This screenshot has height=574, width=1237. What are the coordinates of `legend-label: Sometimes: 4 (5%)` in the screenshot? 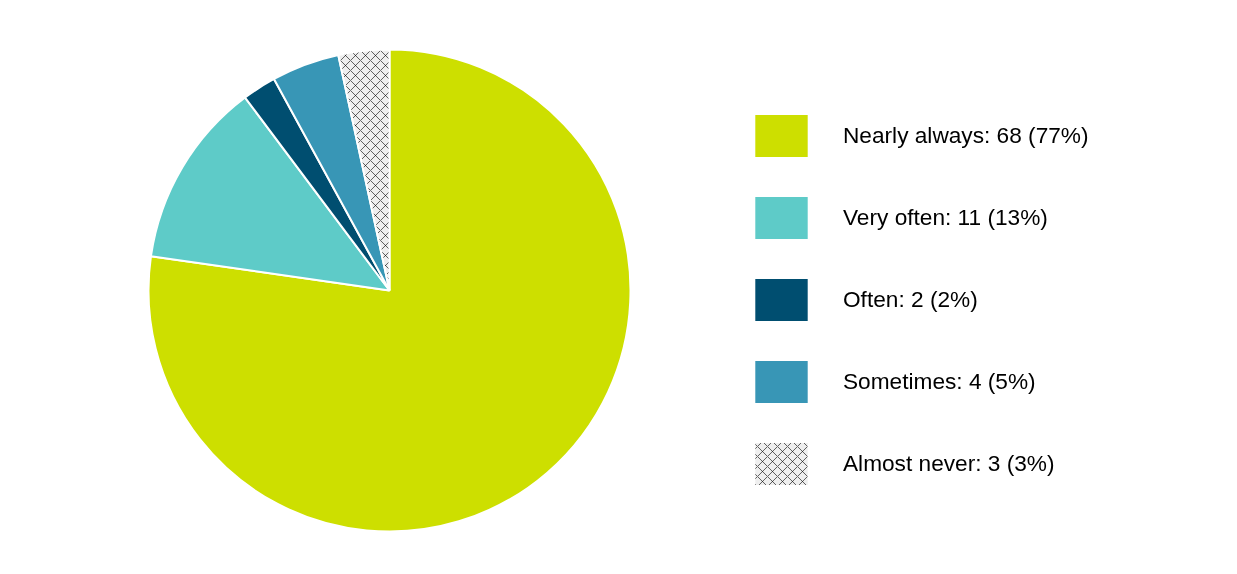 It's located at (939, 381).